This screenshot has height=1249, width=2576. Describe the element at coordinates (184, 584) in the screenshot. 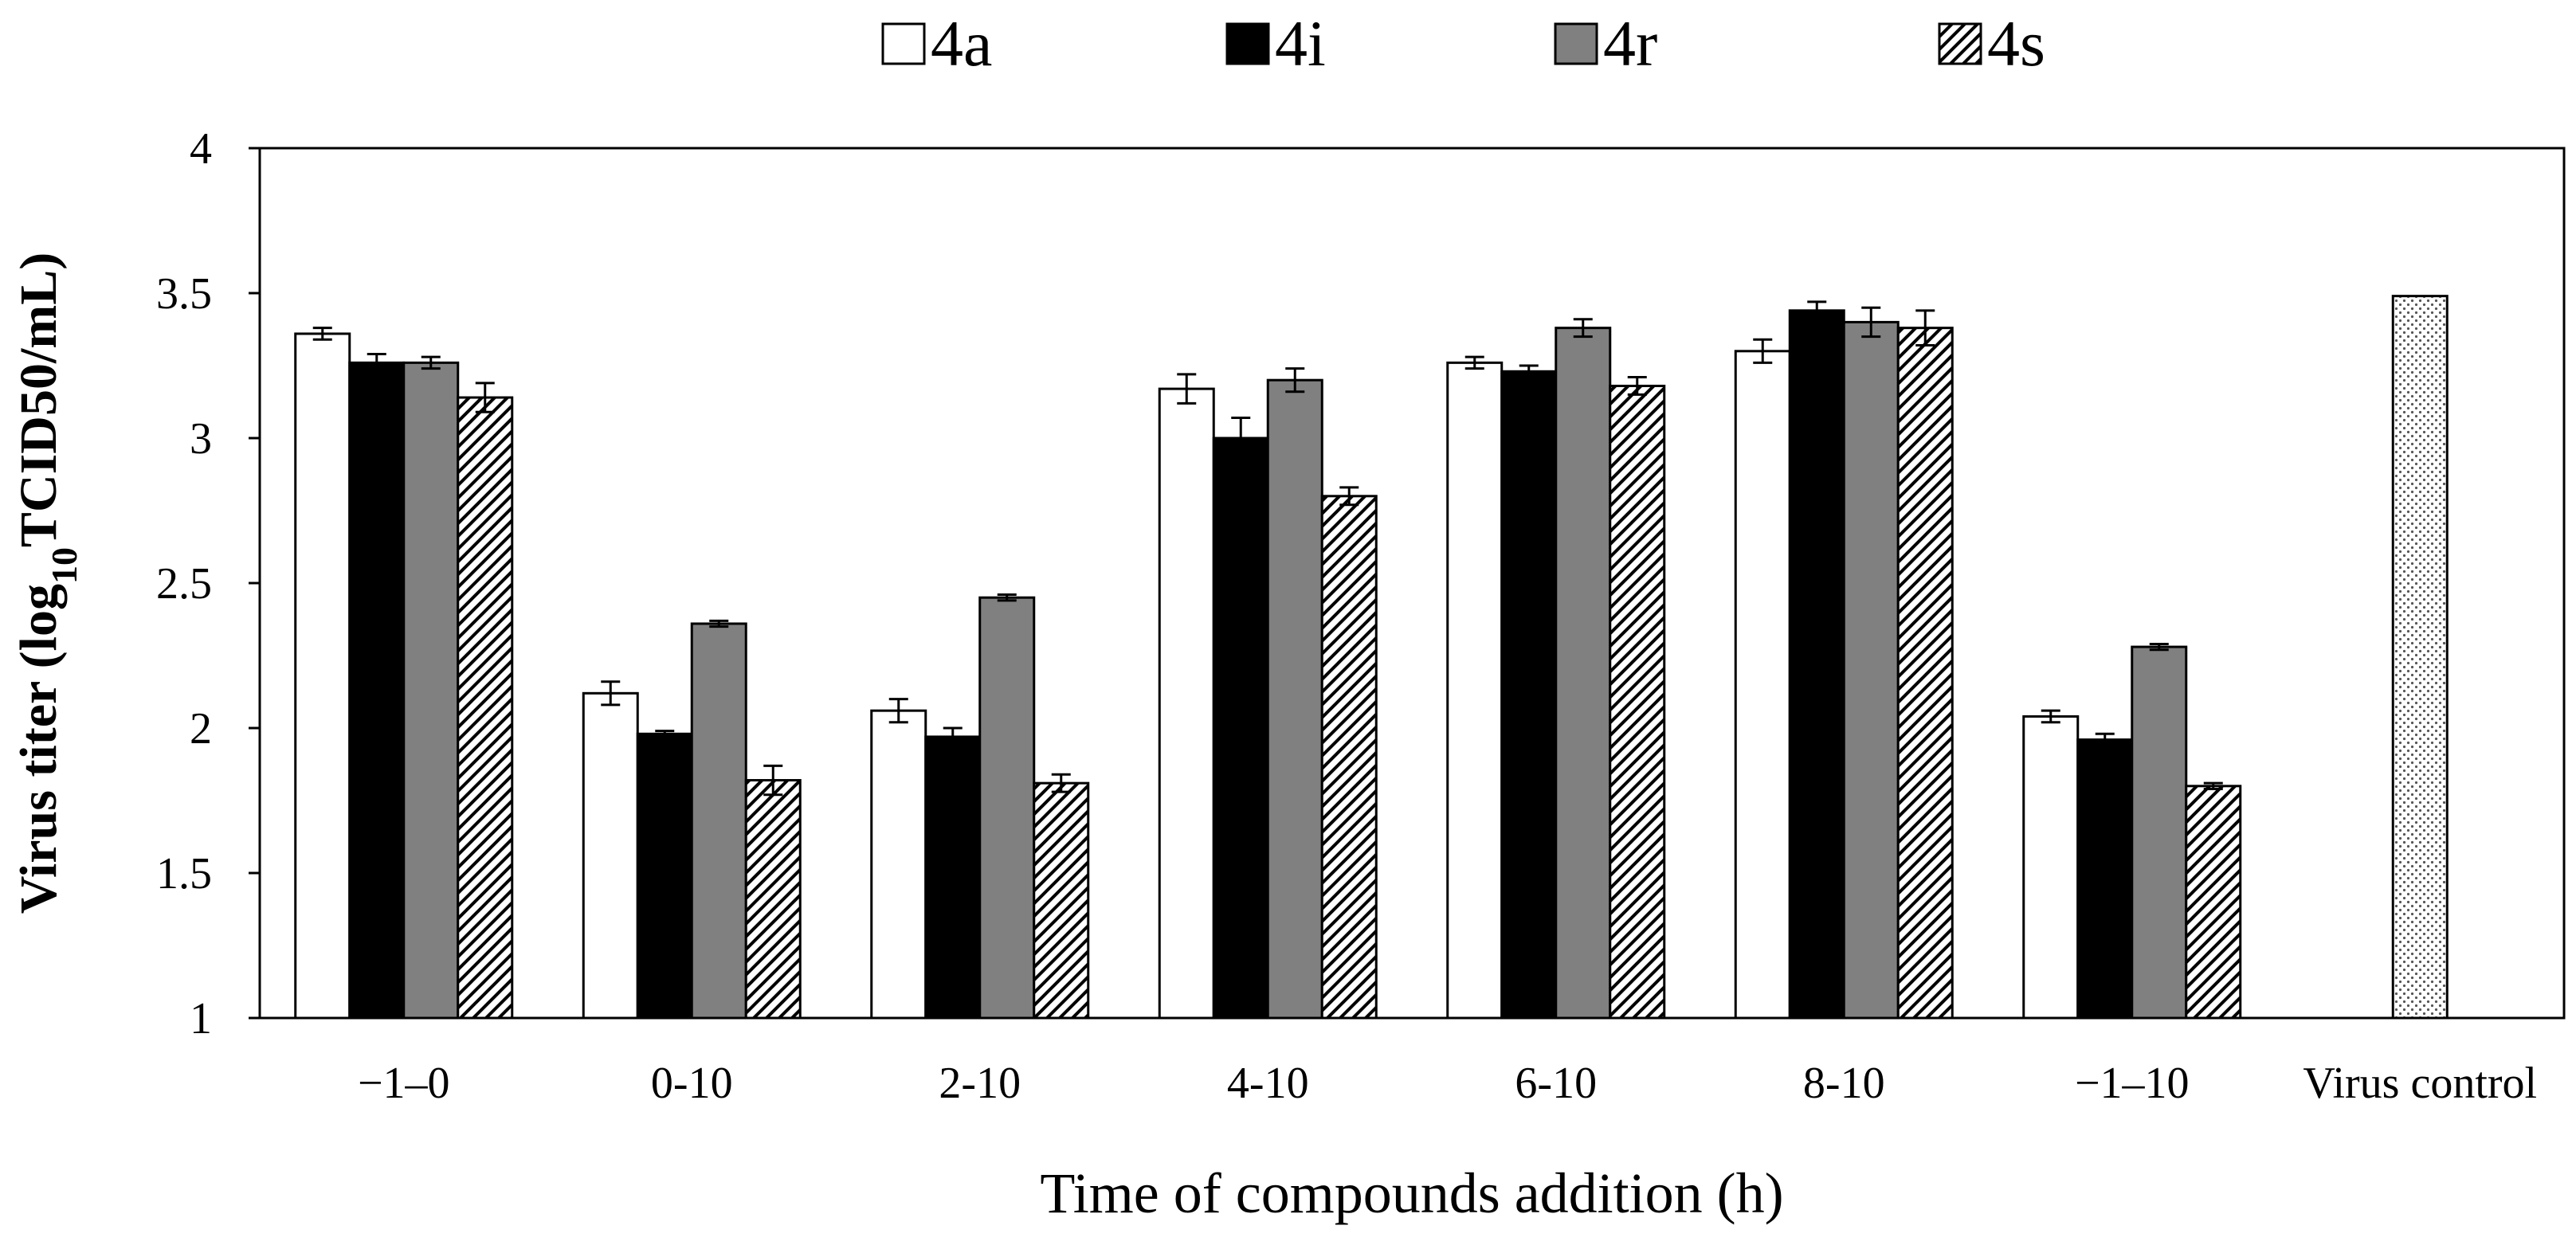

I see `y-tick-label: 2.5` at that location.